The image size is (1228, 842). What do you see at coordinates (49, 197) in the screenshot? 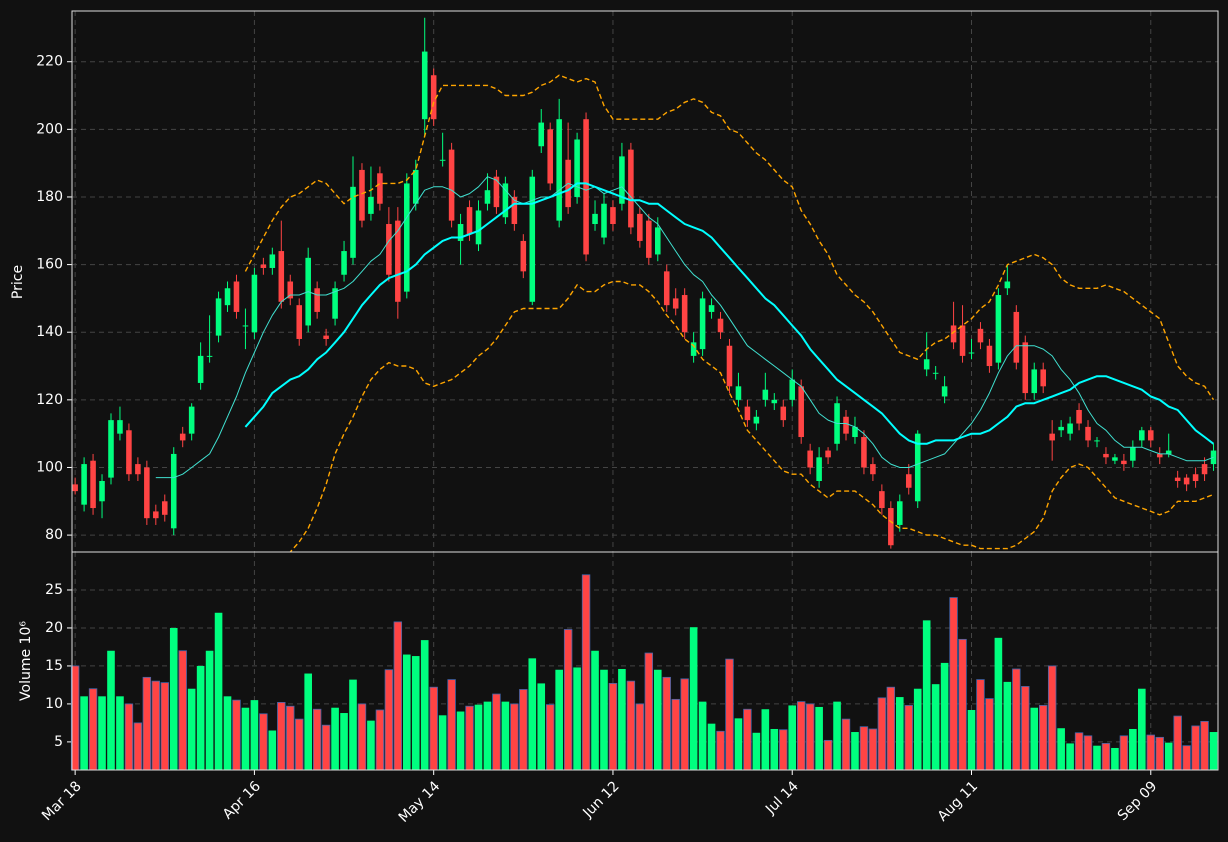
I see `y-tick-label: 180` at bounding box center [49, 197].